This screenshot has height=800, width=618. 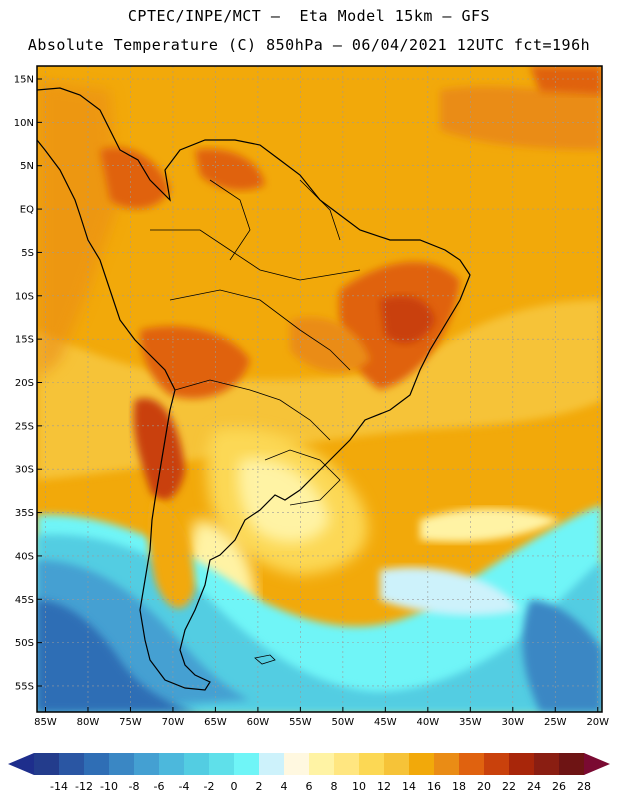 I want to click on lat-label: 5S, so click(x=27, y=253).